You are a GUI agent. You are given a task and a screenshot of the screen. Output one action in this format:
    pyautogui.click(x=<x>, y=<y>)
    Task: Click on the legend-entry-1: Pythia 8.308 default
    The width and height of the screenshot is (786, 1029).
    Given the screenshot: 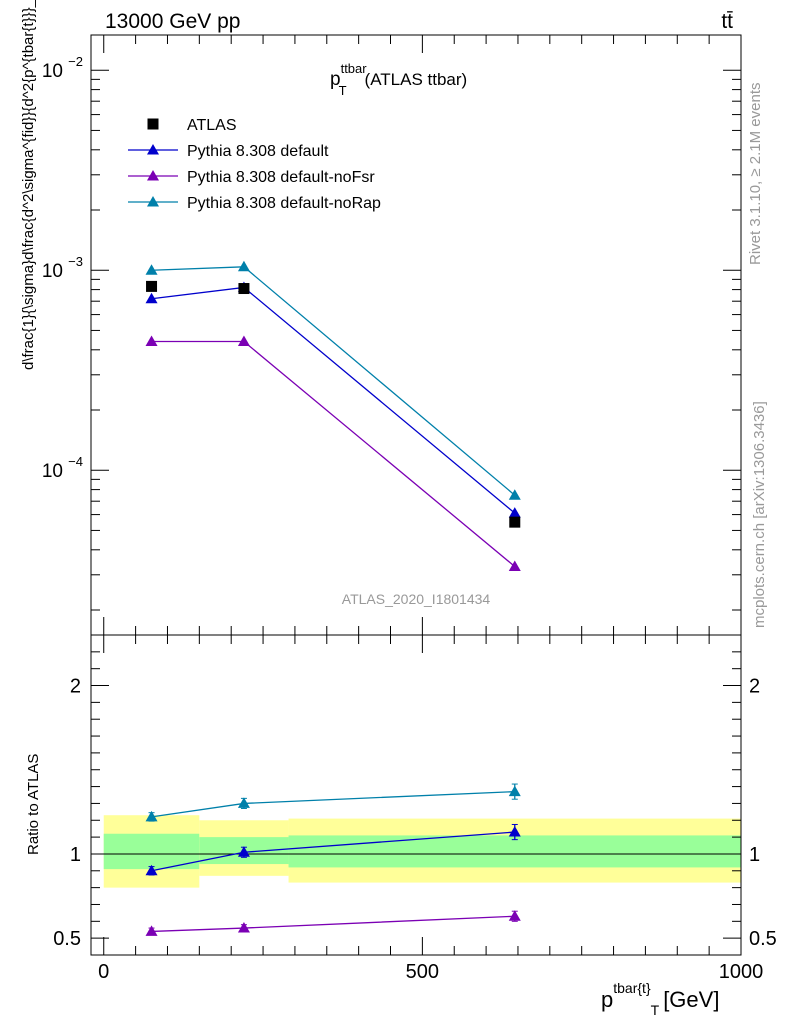 What is the action you would take?
    pyautogui.click(x=228, y=151)
    